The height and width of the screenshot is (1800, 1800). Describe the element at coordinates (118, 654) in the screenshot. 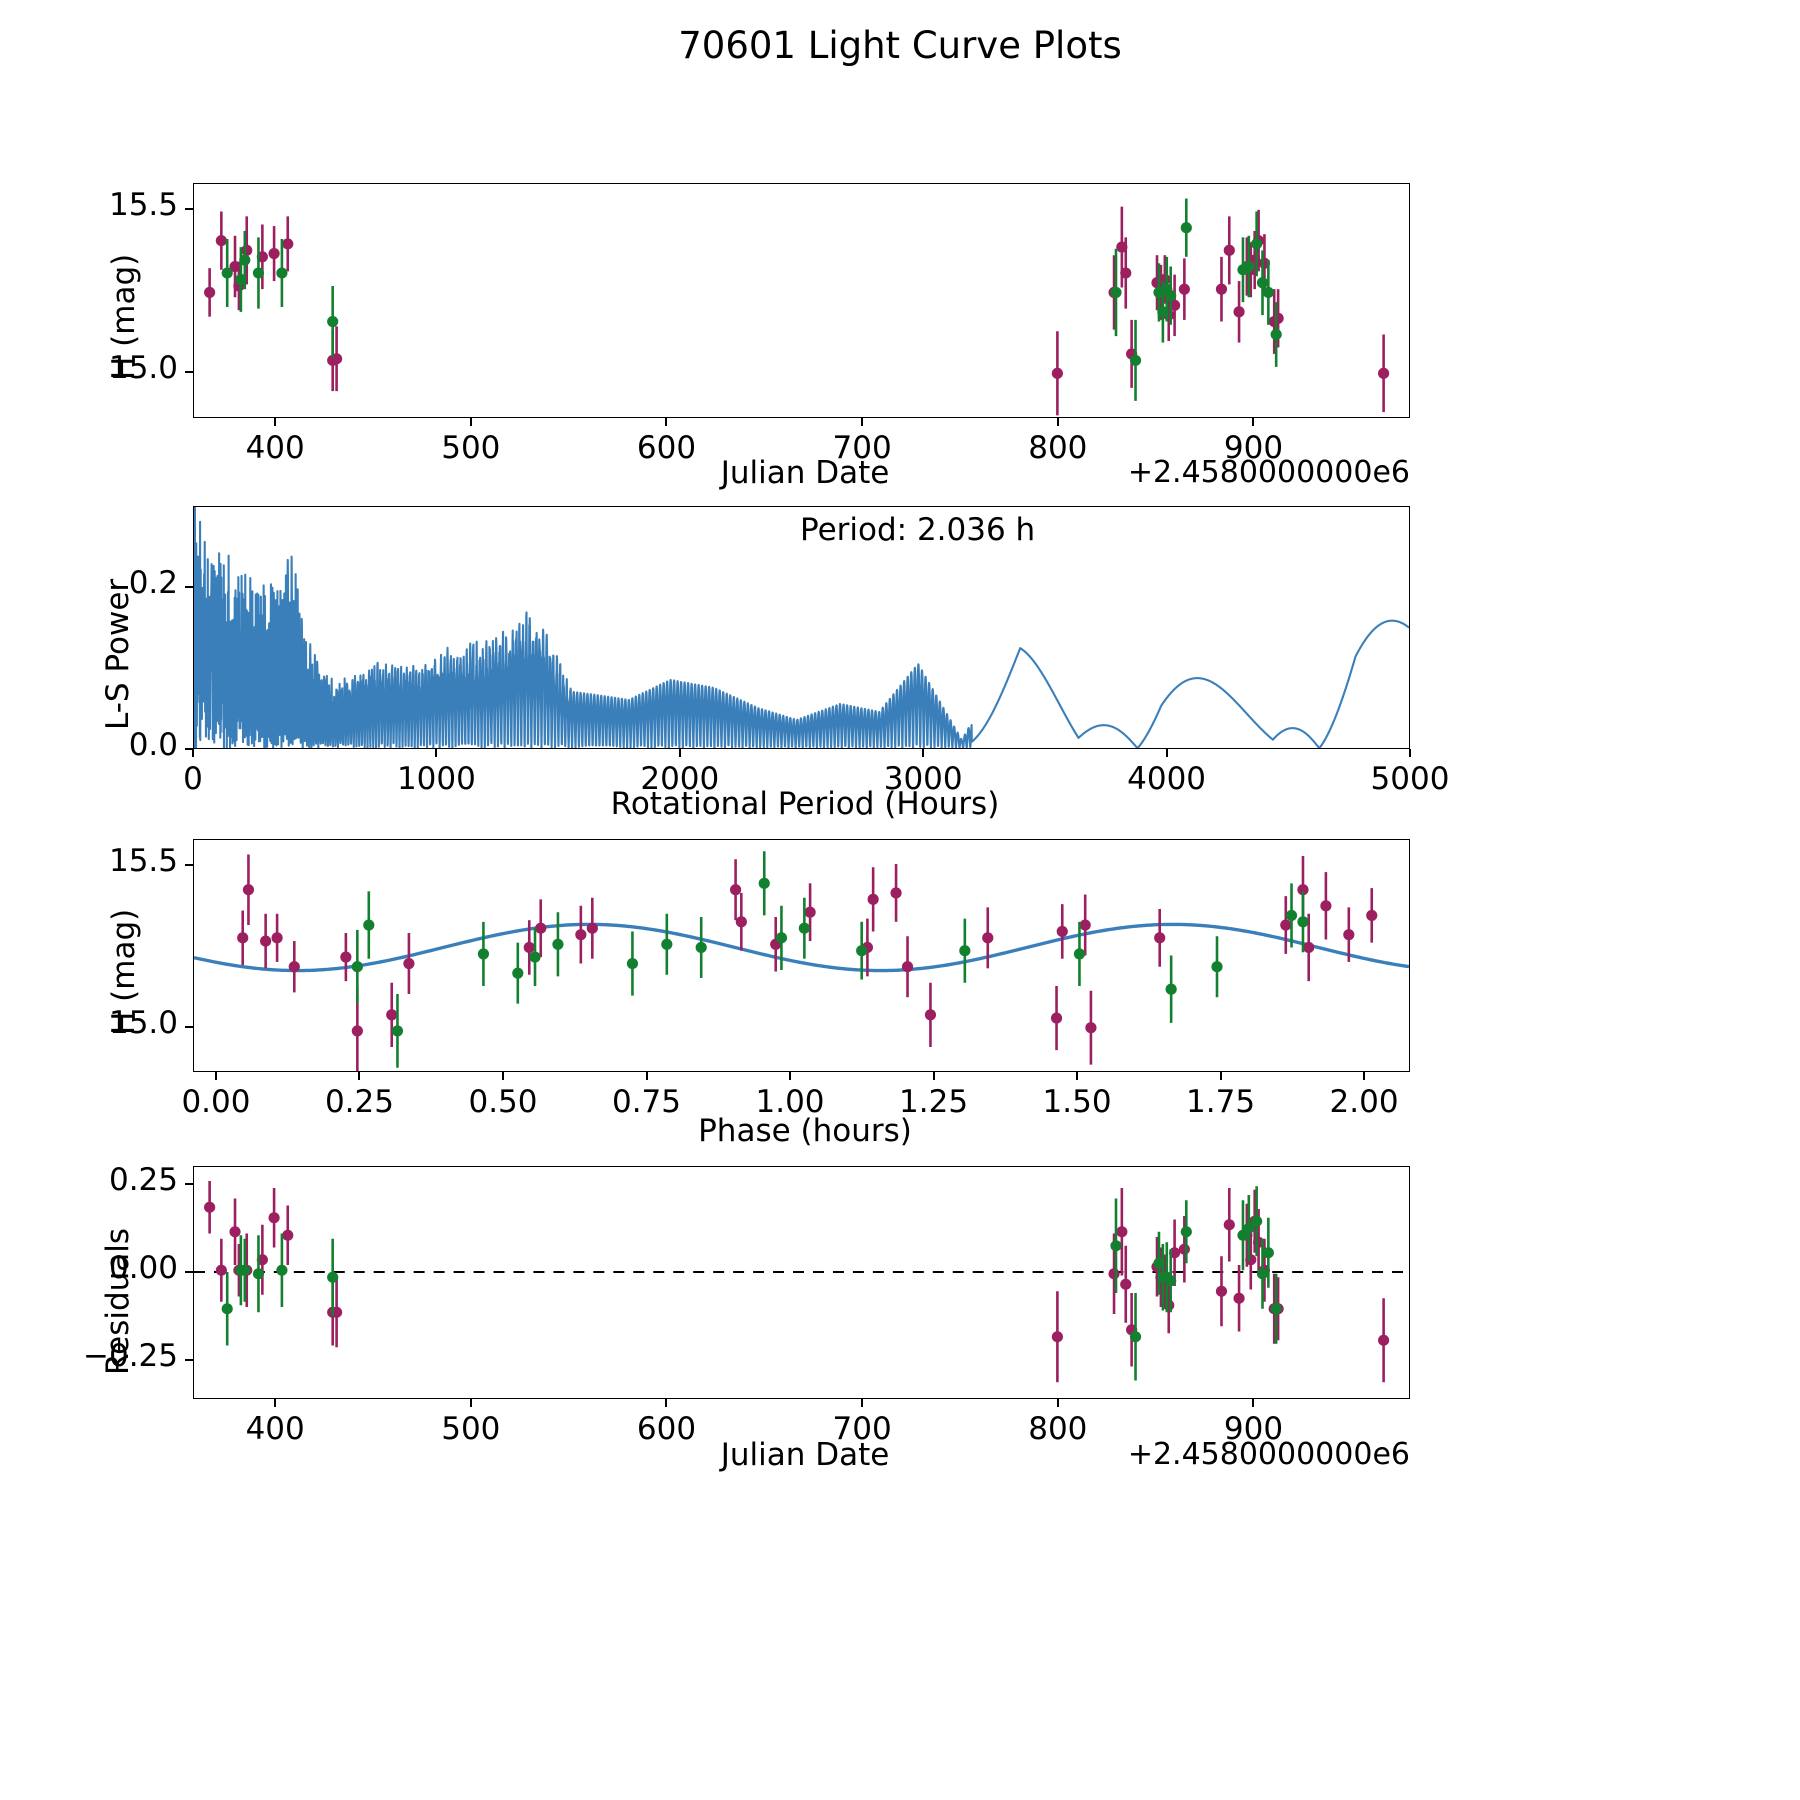

I see `periodogram-ylabel: L-S Power` at that location.